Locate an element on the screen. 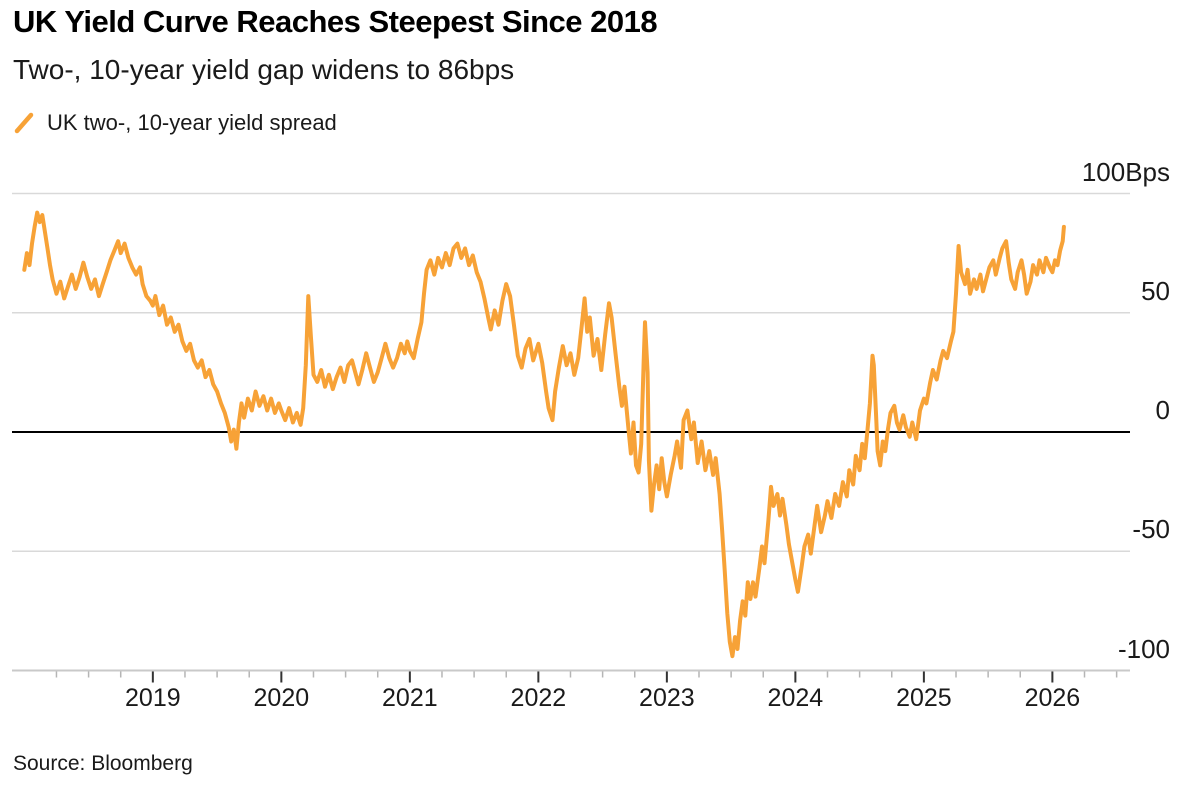 The image size is (1179, 786). x-axis-year-label-2021: 2021 is located at coordinates (410, 698).